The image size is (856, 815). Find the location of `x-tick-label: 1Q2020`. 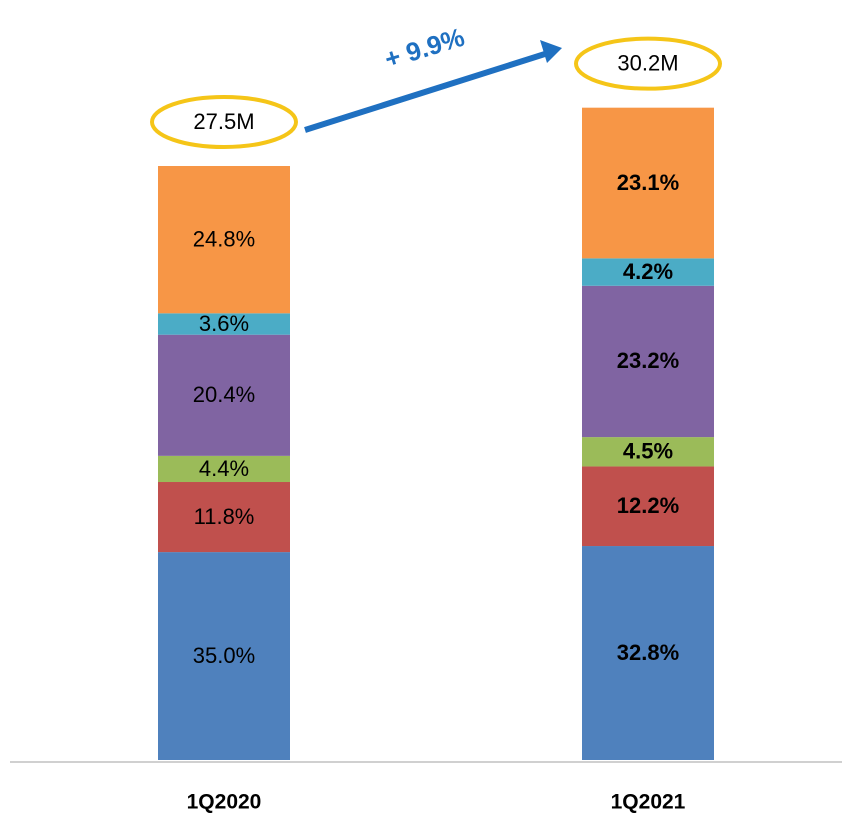

x-tick-label: 1Q2020 is located at coordinates (224, 802).